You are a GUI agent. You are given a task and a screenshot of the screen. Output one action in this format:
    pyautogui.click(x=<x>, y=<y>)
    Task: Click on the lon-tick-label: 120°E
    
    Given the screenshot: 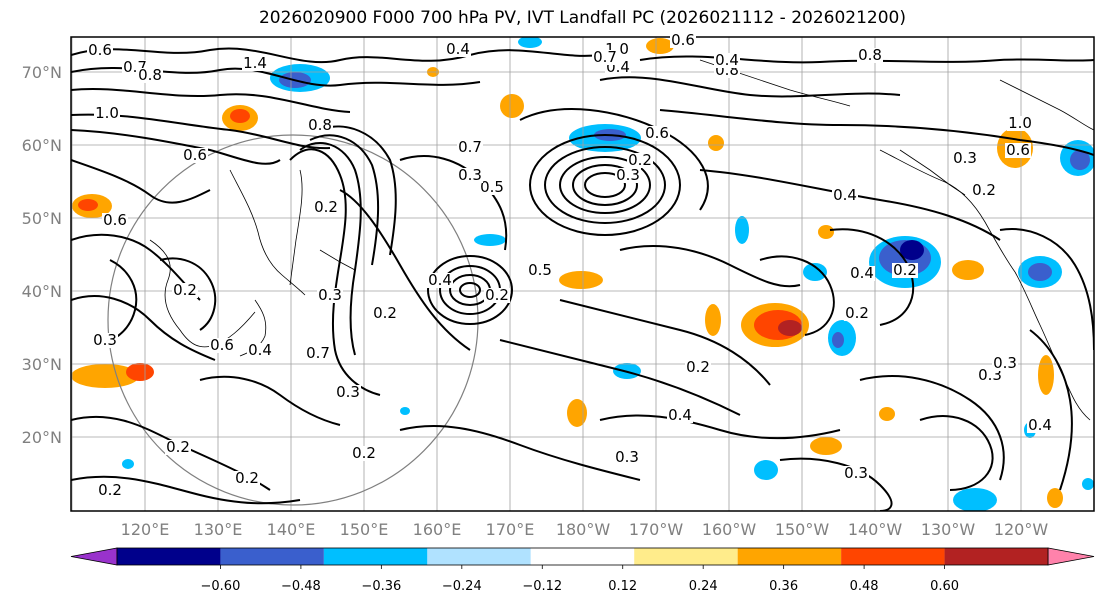 What is the action you would take?
    pyautogui.click(x=145, y=529)
    